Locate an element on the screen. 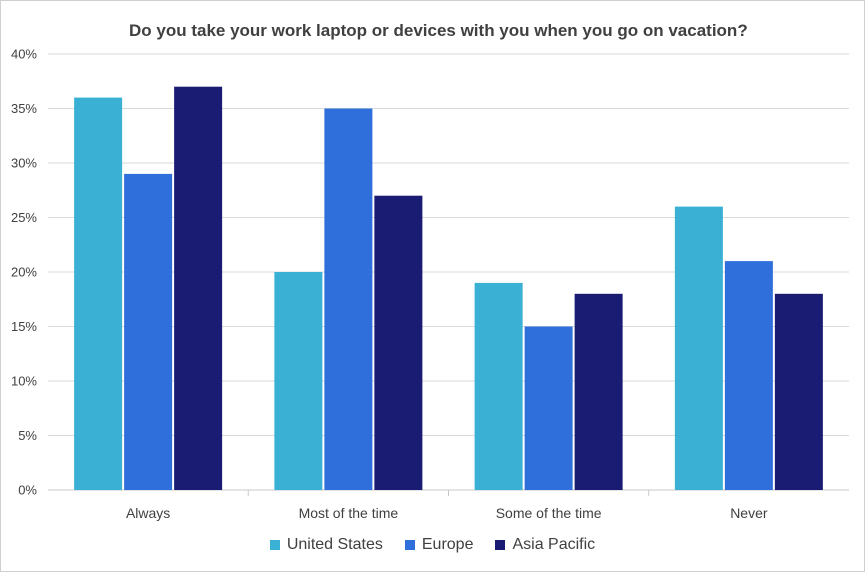 This screenshot has width=865, height=572. legend-label-europe: Europe is located at coordinates (447, 544).